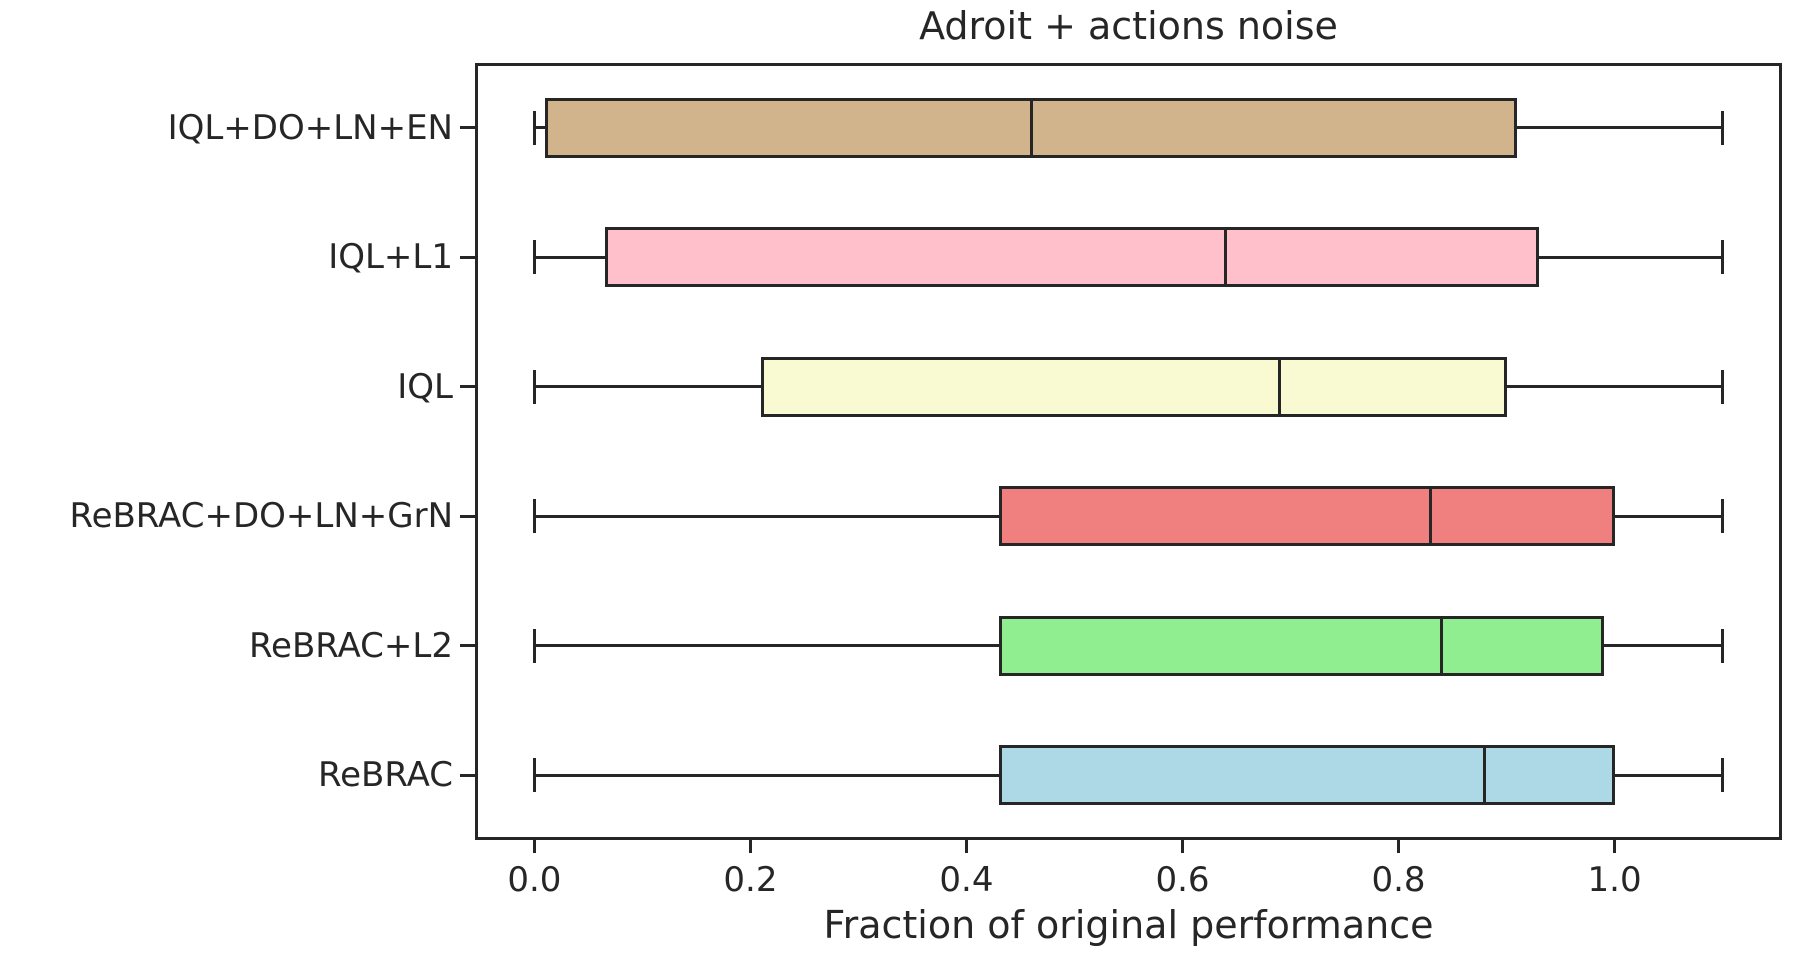 The height and width of the screenshot is (970, 1799). Describe the element at coordinates (1128, 26) in the screenshot. I see `chart-title: Adroit + actions noise` at that location.